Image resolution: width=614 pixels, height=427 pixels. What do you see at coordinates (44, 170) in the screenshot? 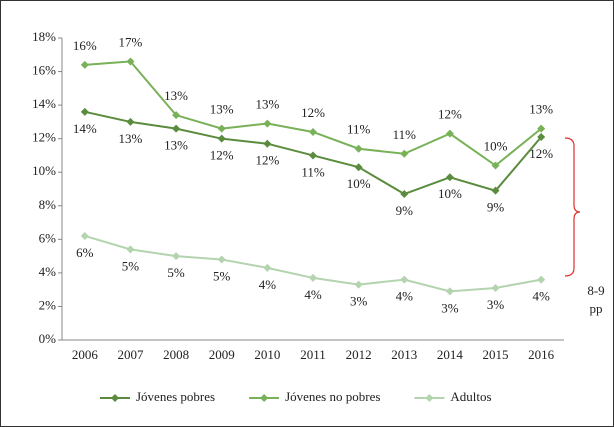
I see `y-tick-label: 10%` at bounding box center [44, 170].